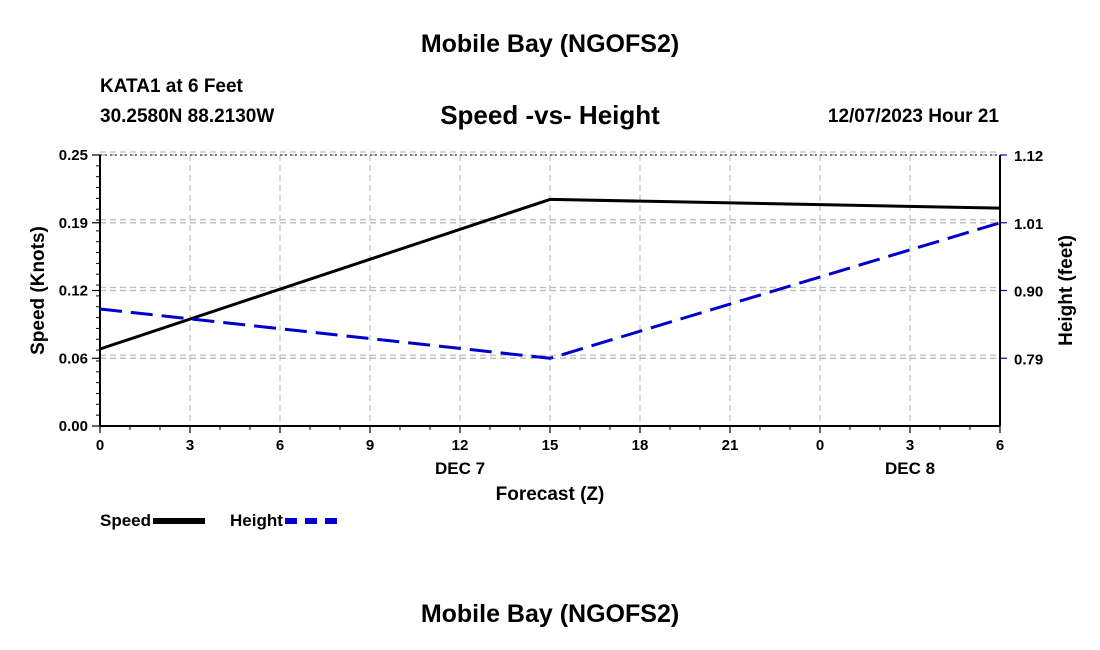 This screenshot has height=650, width=1100. I want to click on legend-speed: Speed, so click(153, 520).